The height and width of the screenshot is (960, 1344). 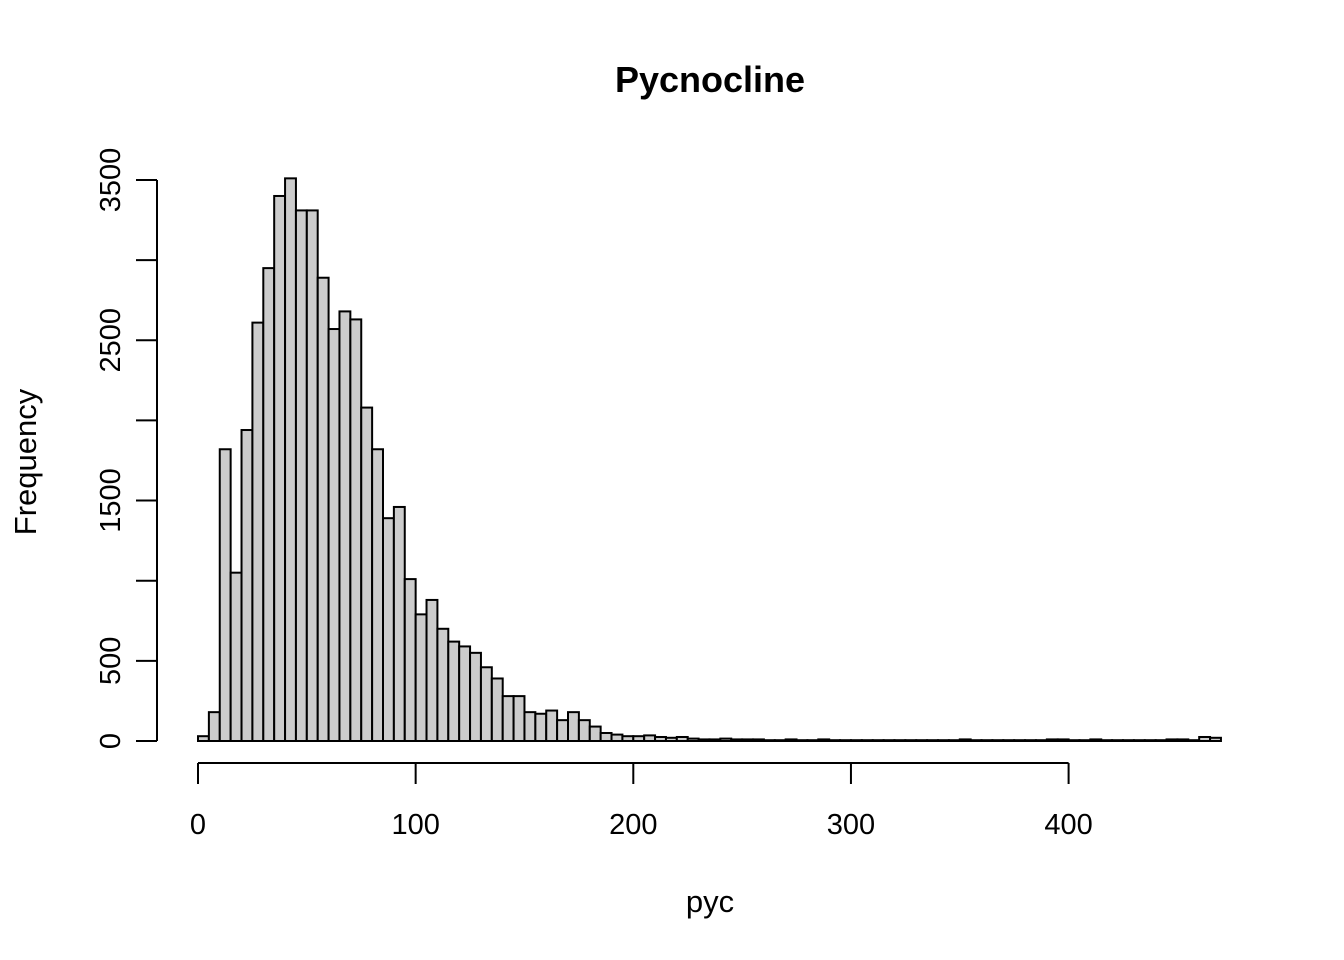 I want to click on y-tick-label: 500, so click(x=111, y=661).